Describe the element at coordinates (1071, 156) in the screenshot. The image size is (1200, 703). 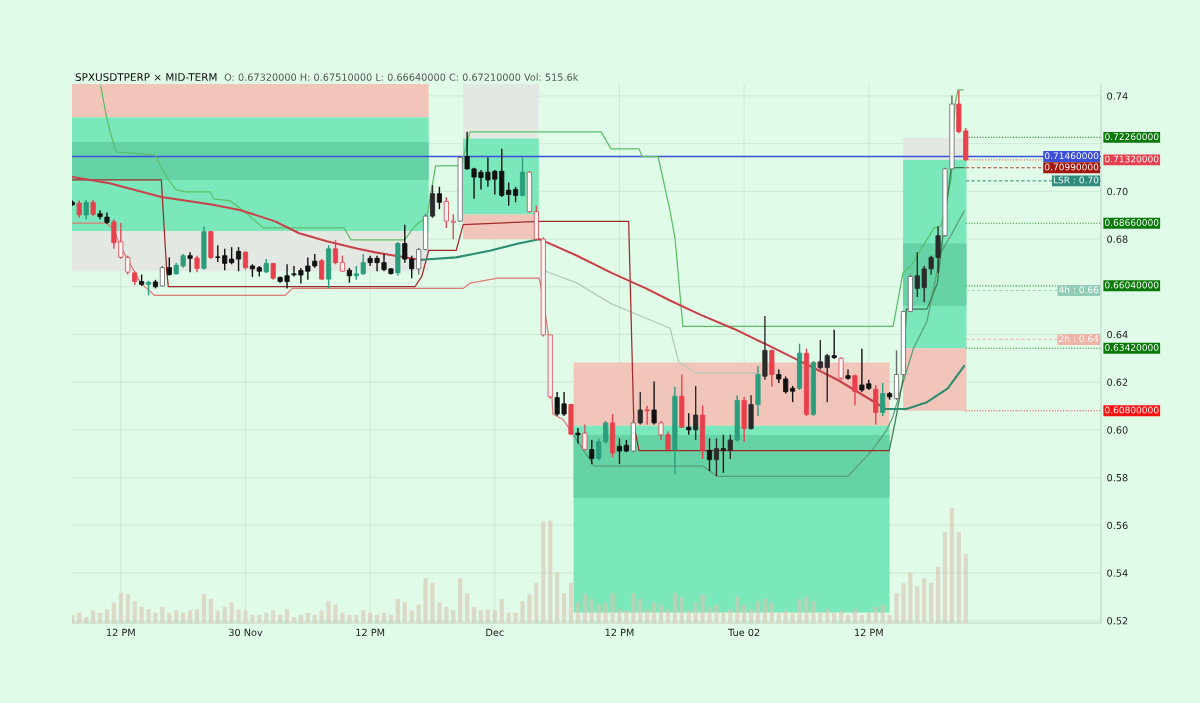
I see `ref-line-label: 0.71460000` at that location.